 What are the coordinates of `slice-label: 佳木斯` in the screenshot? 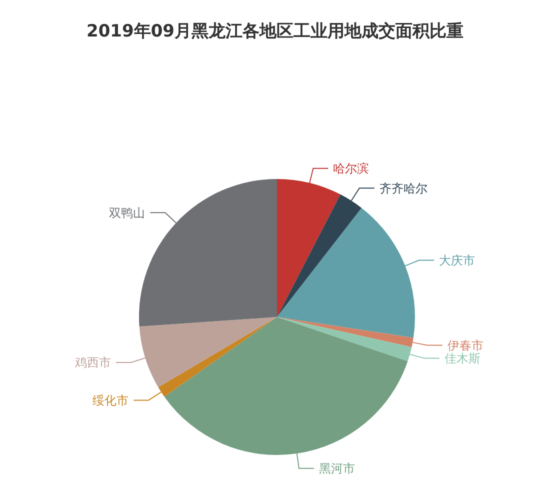 It's located at (462, 359).